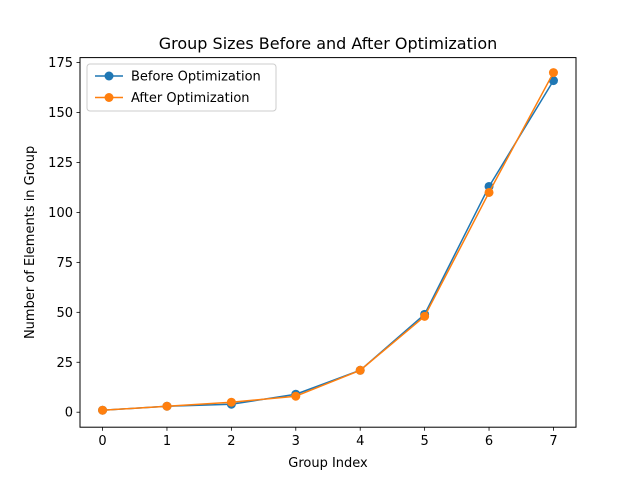 Image resolution: width=640 pixels, height=484 pixels. What do you see at coordinates (231, 441) in the screenshot?
I see `x-tick-label: 2` at bounding box center [231, 441].